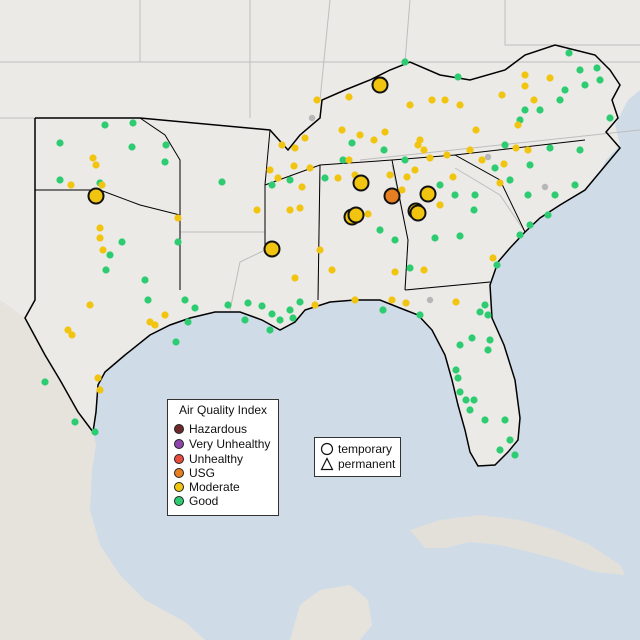  What do you see at coordinates (179, 459) in the screenshot?
I see `unhealthy-swatch` at bounding box center [179, 459].